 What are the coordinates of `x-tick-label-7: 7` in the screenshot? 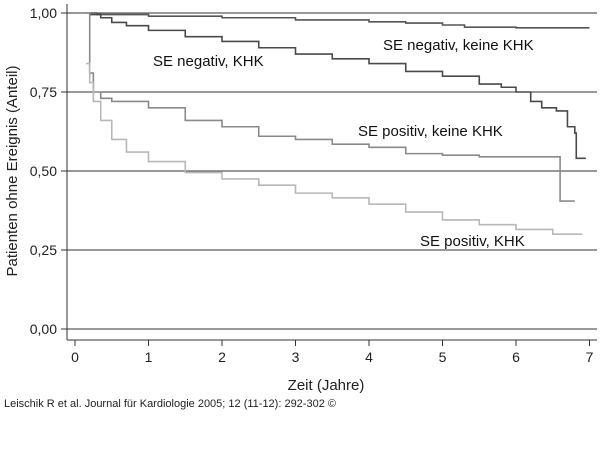 It's located at (590, 357).